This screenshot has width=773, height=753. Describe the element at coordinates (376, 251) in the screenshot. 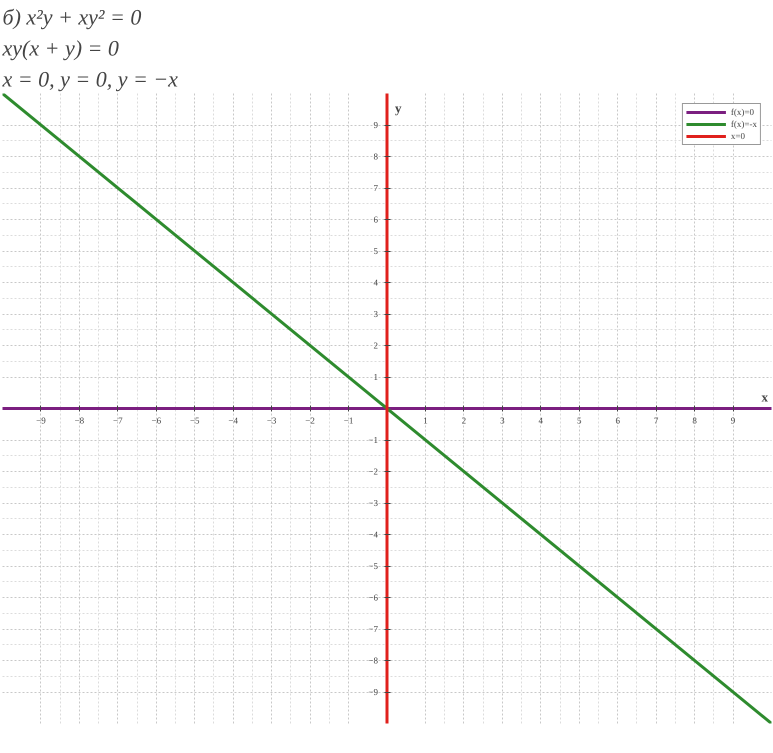

I see `y-tick-label: 5` at that location.